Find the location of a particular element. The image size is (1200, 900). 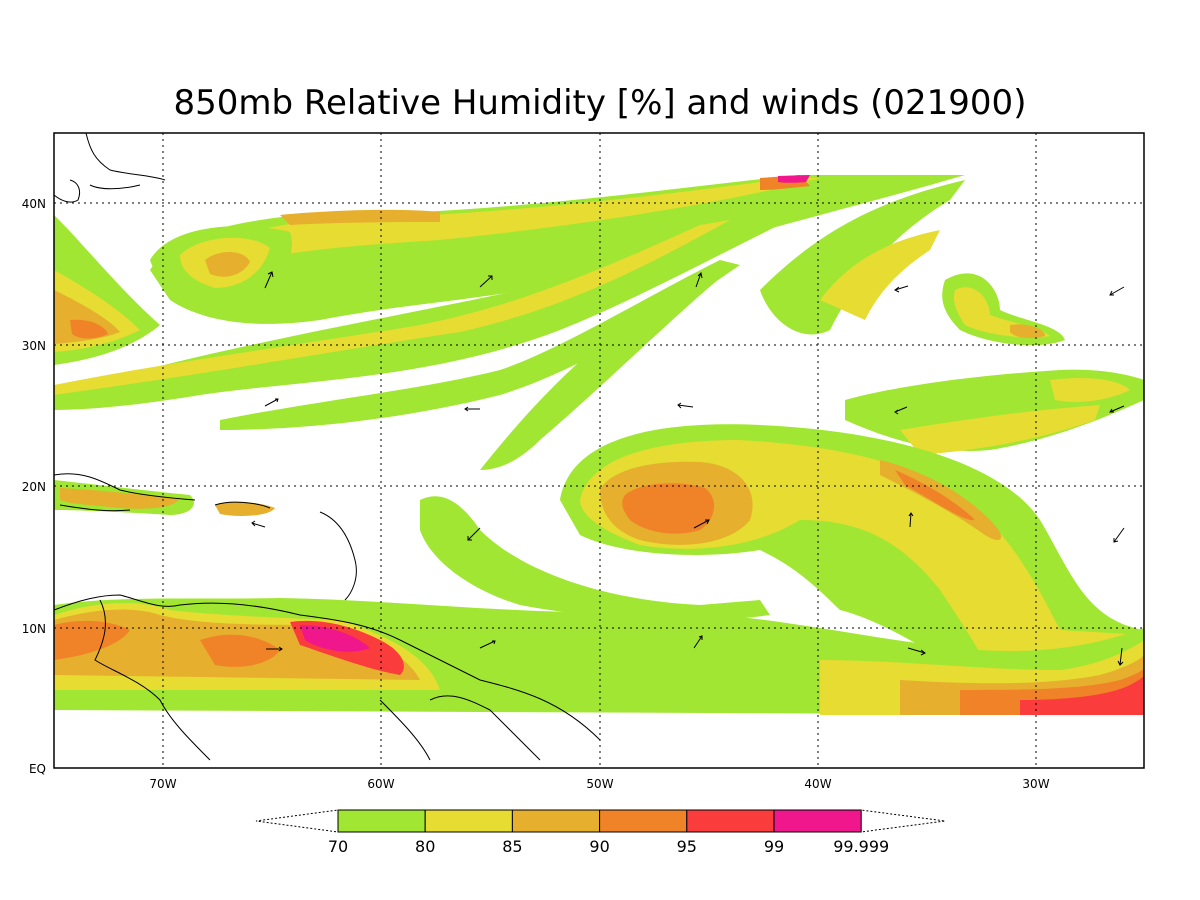

humidity-band-west is located at coordinates (107, 290).